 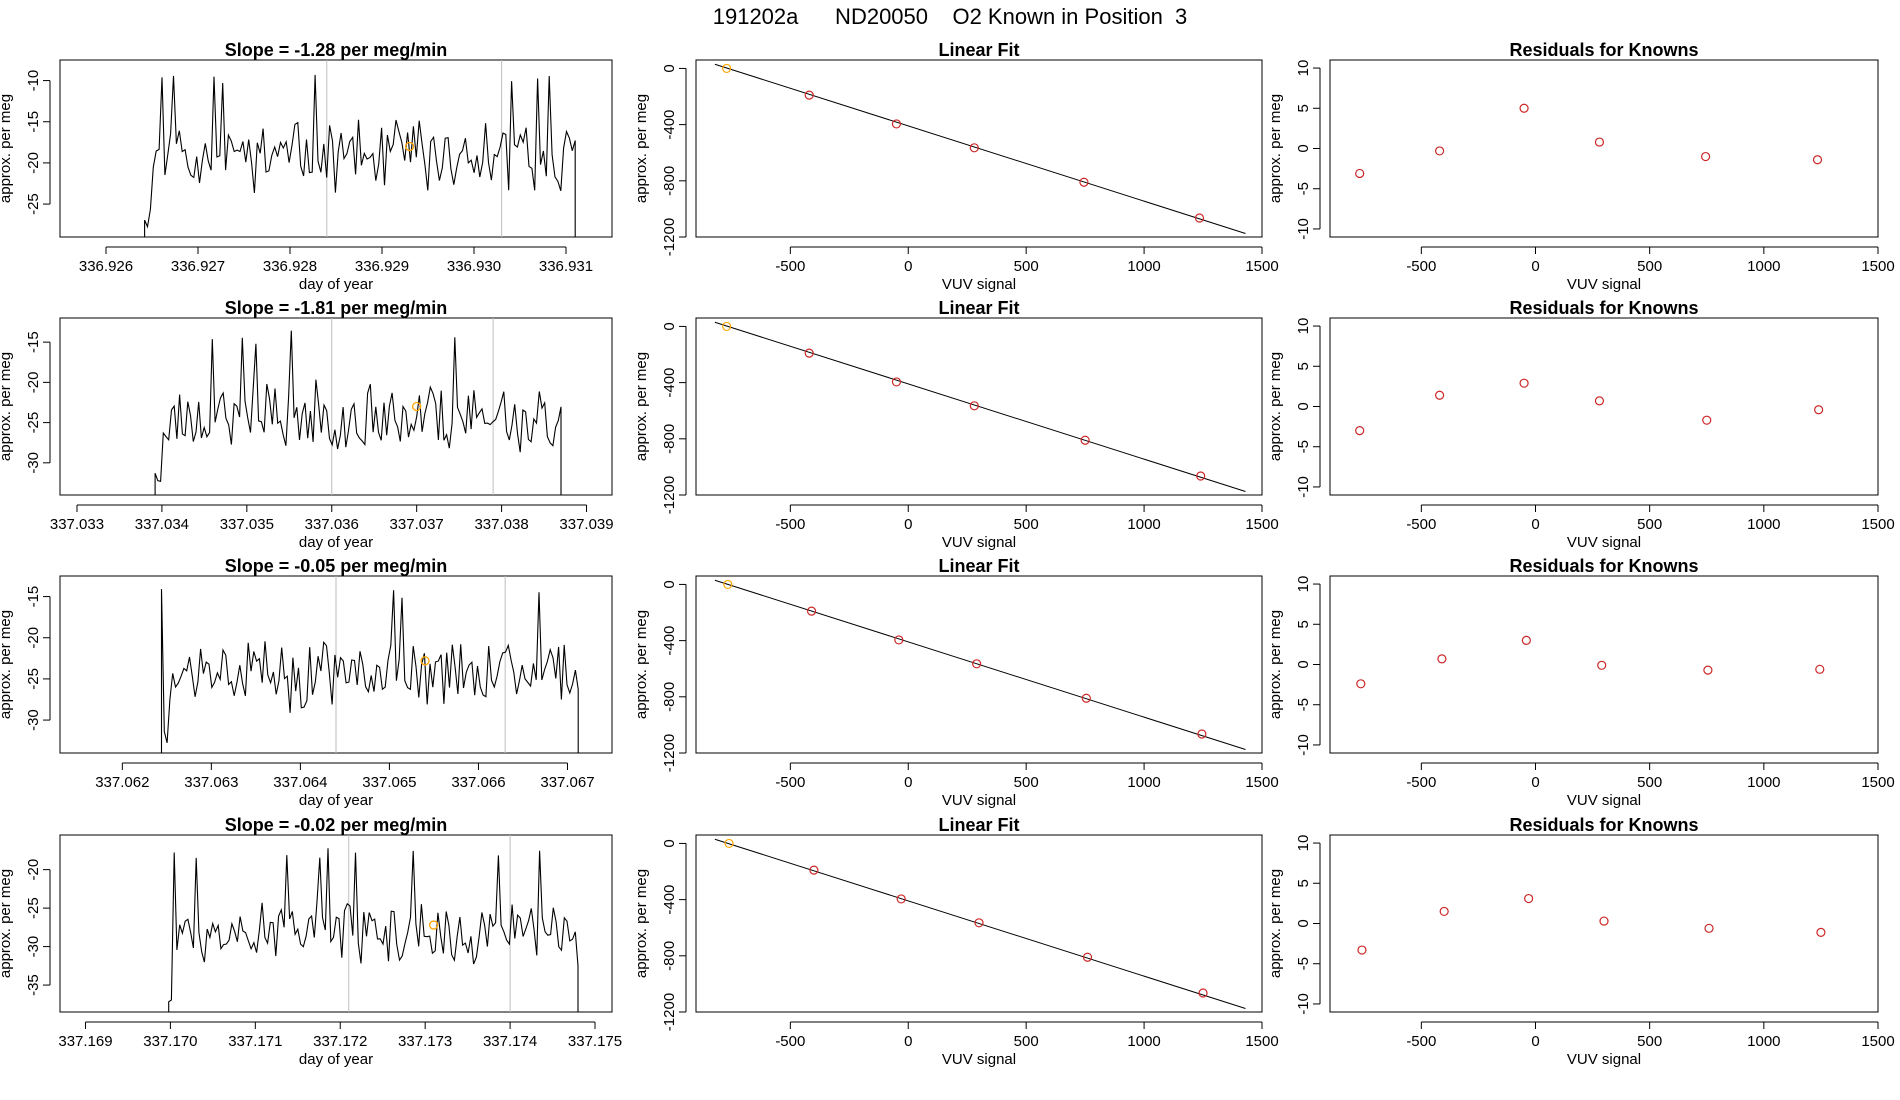 What do you see at coordinates (389, 782) in the screenshot?
I see `x-tick-label: 337.065` at bounding box center [389, 782].